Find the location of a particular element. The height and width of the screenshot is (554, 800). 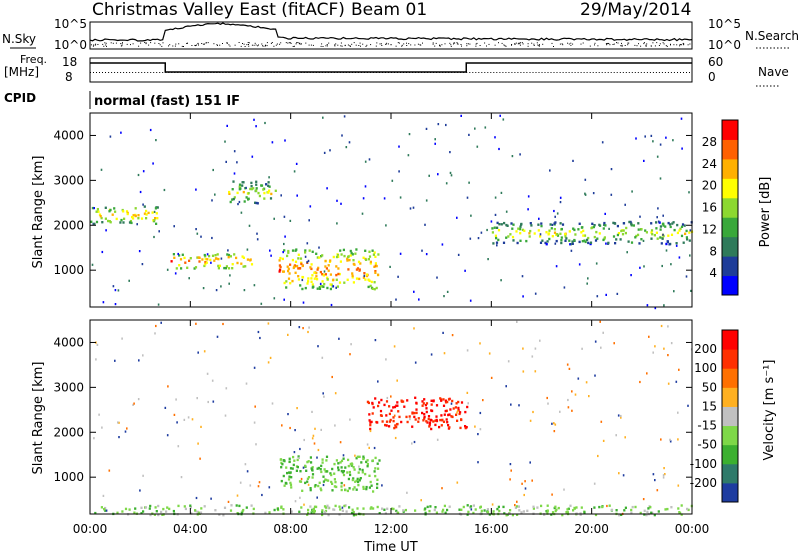

y-tick-label: 3000 is located at coordinates (68, 387).